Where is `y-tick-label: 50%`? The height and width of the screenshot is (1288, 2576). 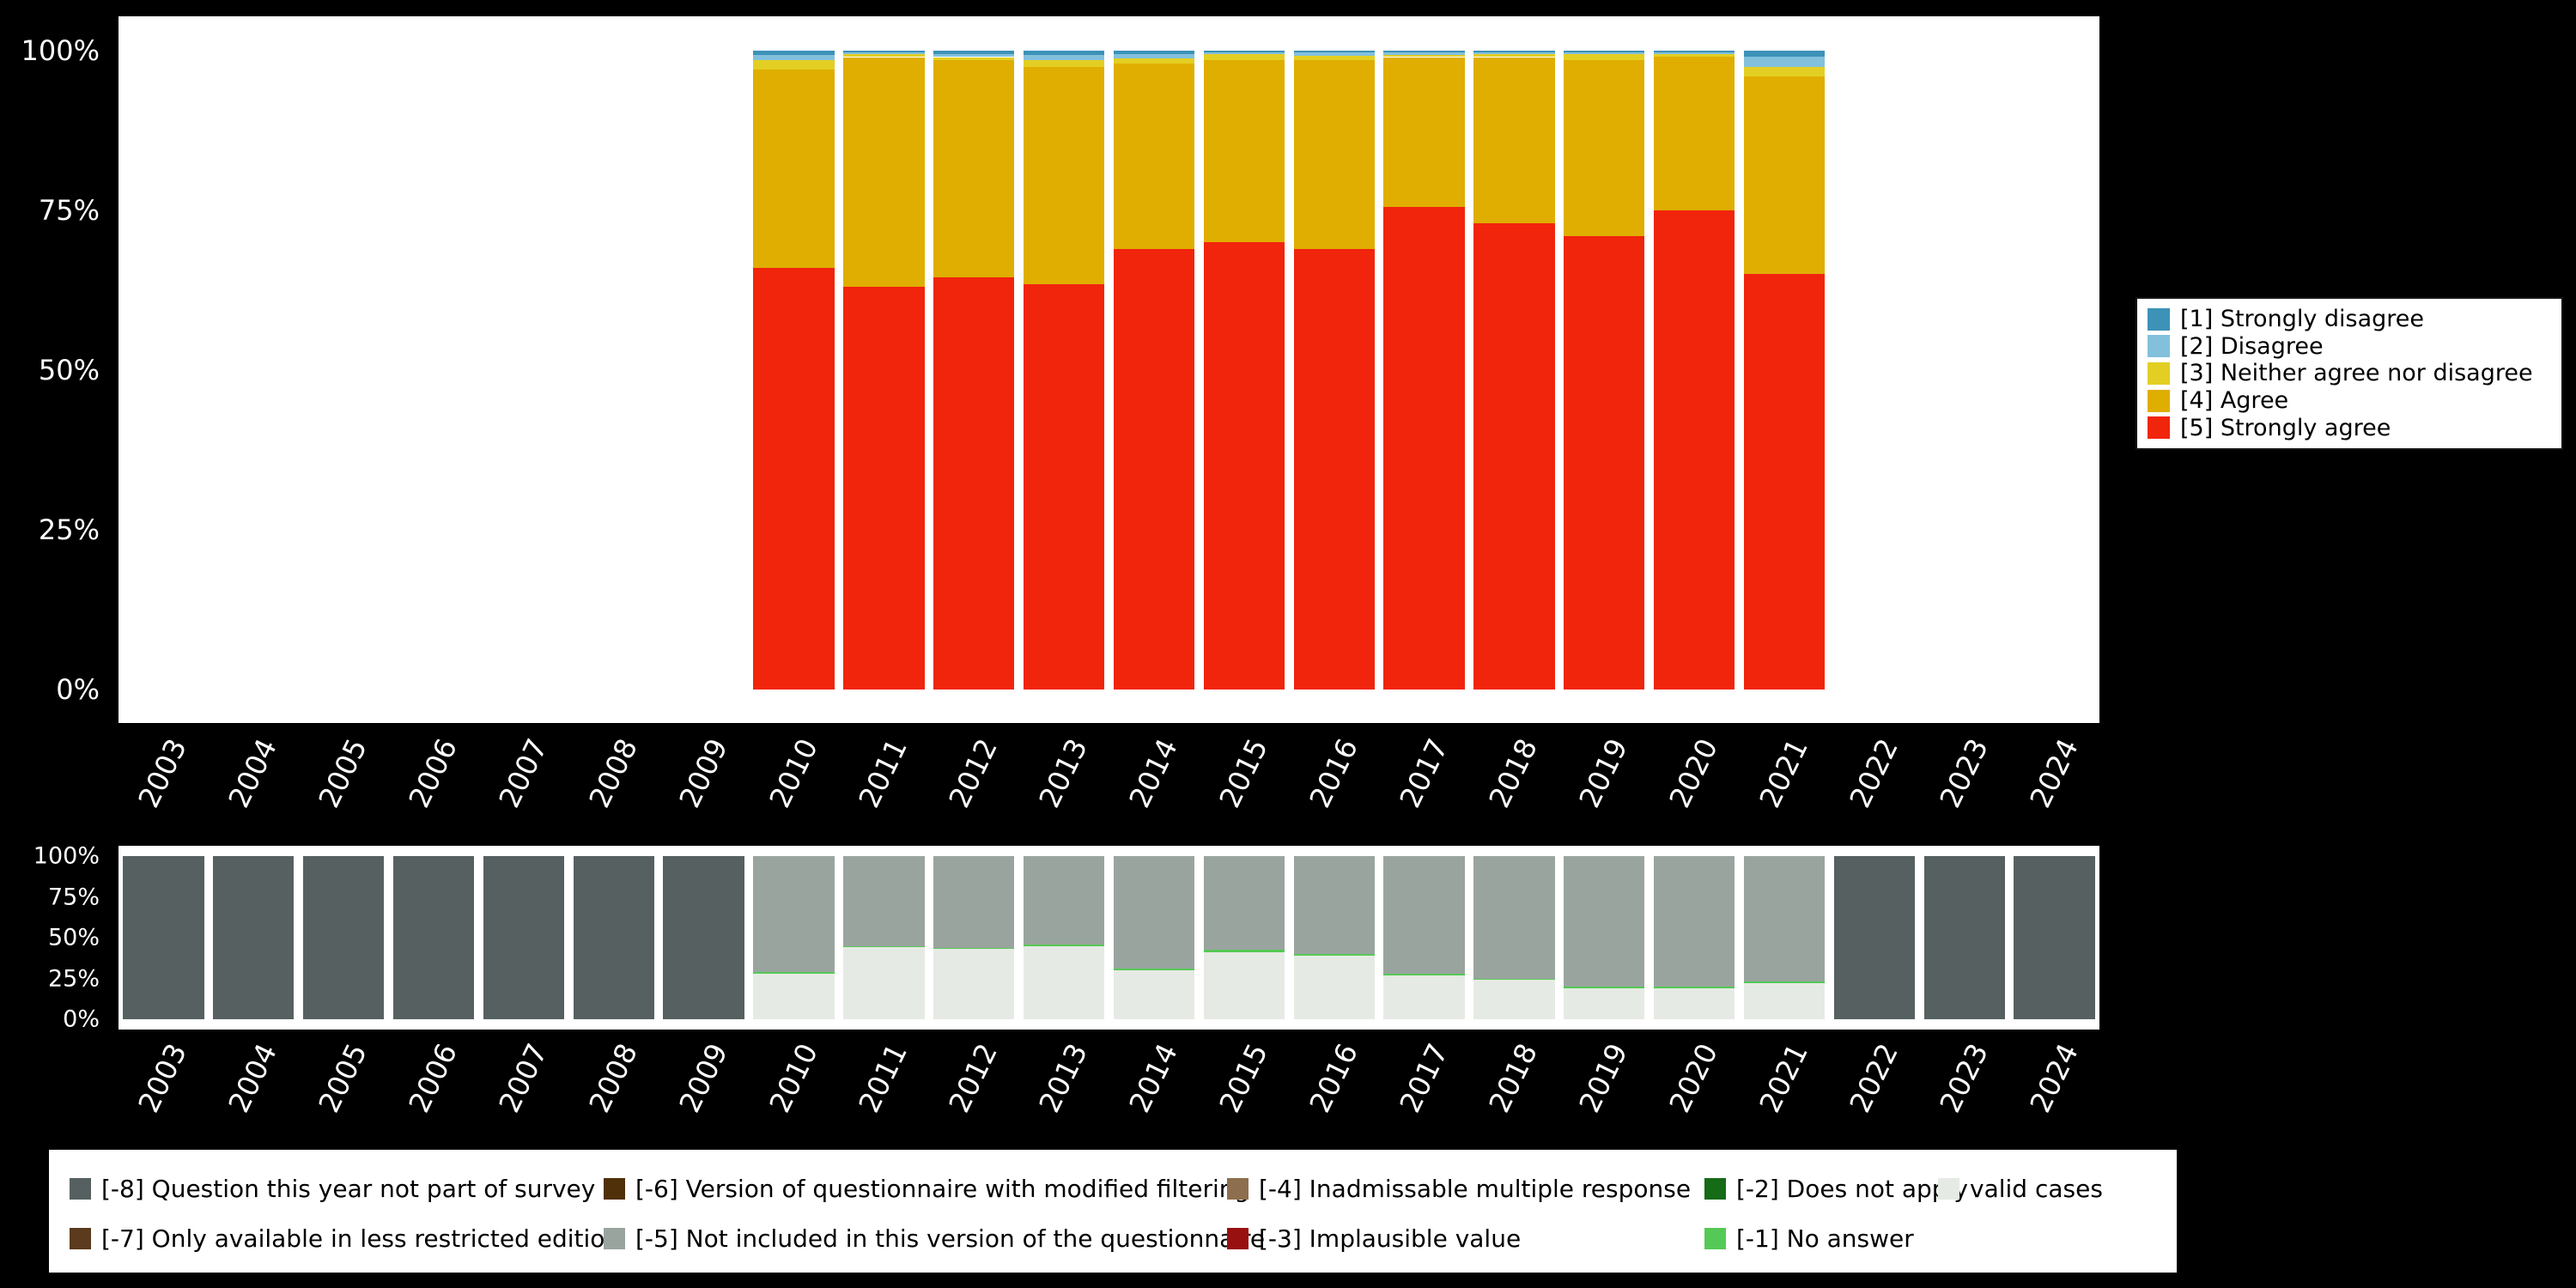 y-tick-label: 50% is located at coordinates (74, 937).